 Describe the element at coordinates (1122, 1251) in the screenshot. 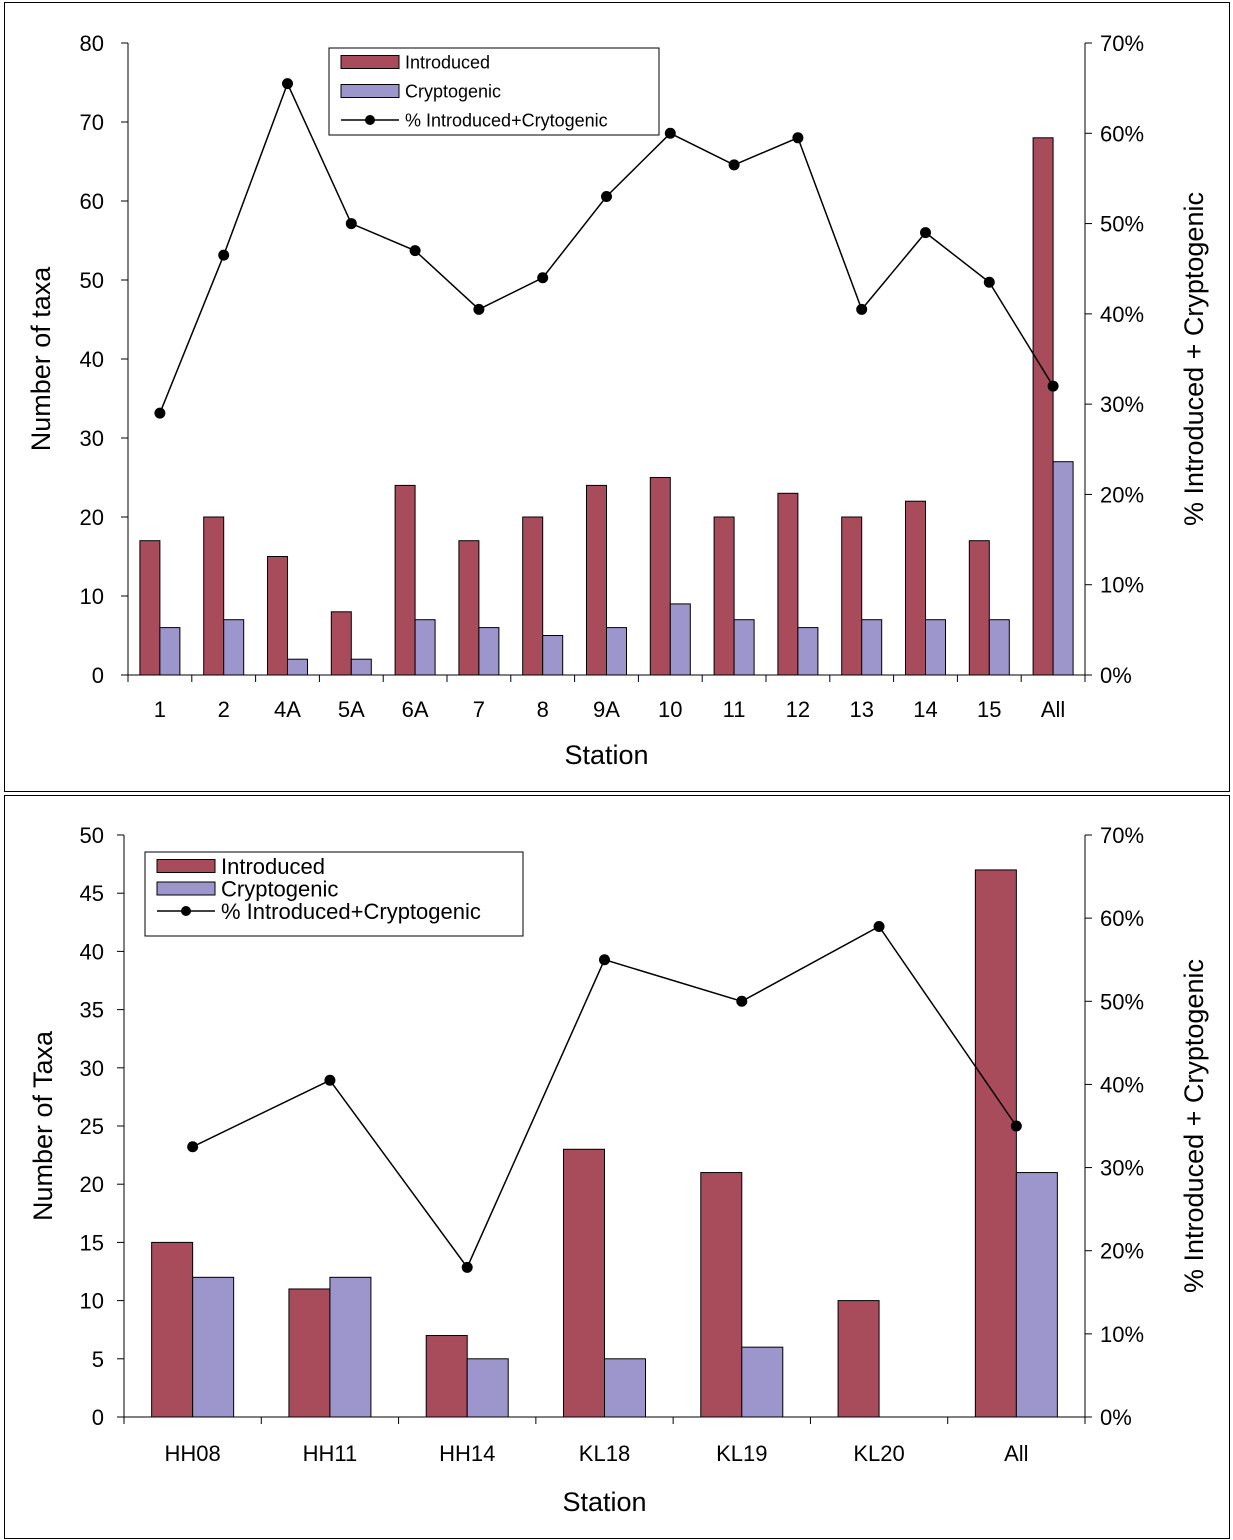

I see `y-tick-label-right: 20%` at that location.